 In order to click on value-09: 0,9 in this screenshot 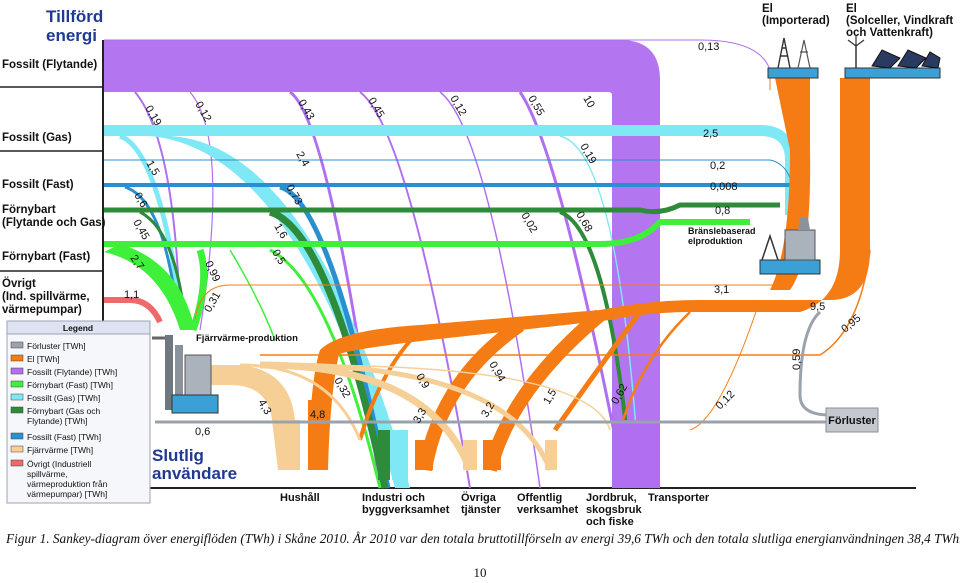, I will do `click(422, 381)`.